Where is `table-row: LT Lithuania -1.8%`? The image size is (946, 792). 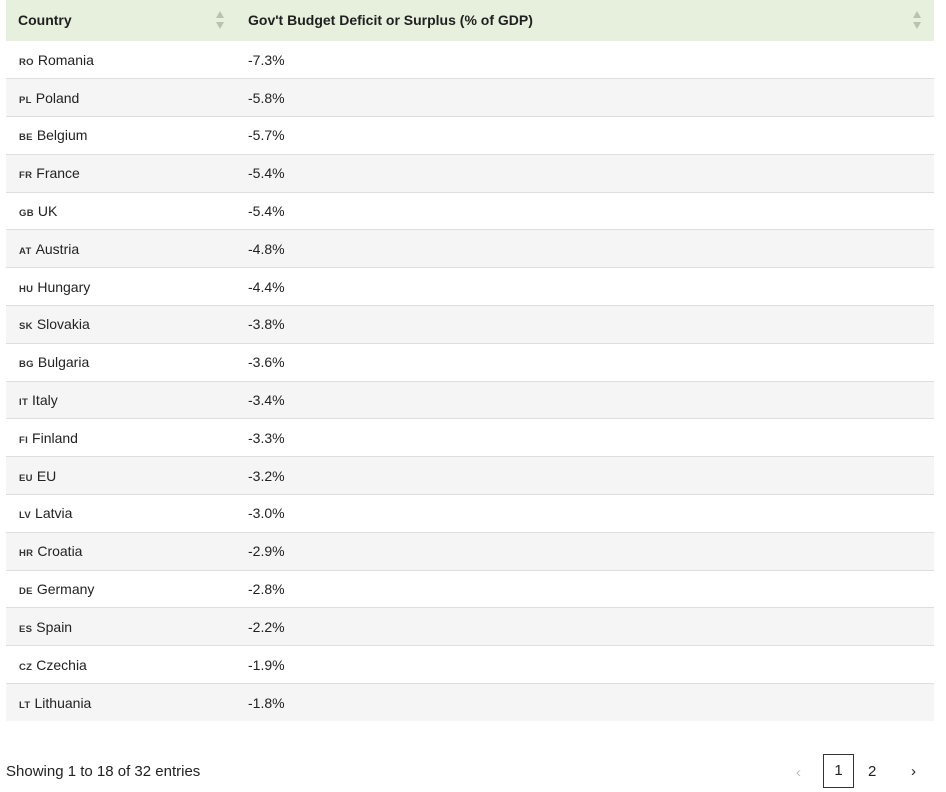 table-row: LT Lithuania -1.8% is located at coordinates (470, 702).